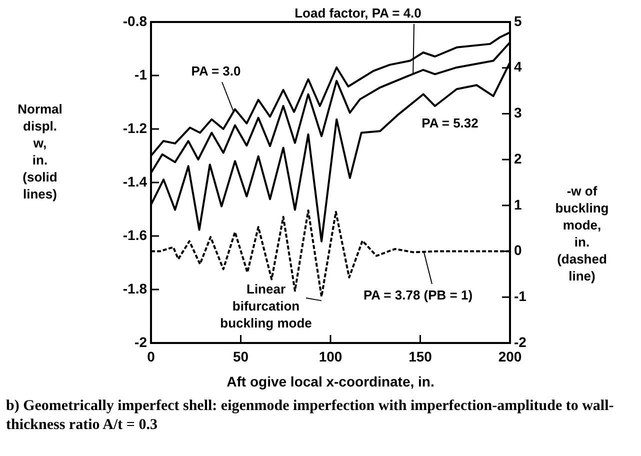 This screenshot has width=641, height=456. What do you see at coordinates (135, 234) in the screenshot?
I see `y-tick-label: -1.6` at bounding box center [135, 234].